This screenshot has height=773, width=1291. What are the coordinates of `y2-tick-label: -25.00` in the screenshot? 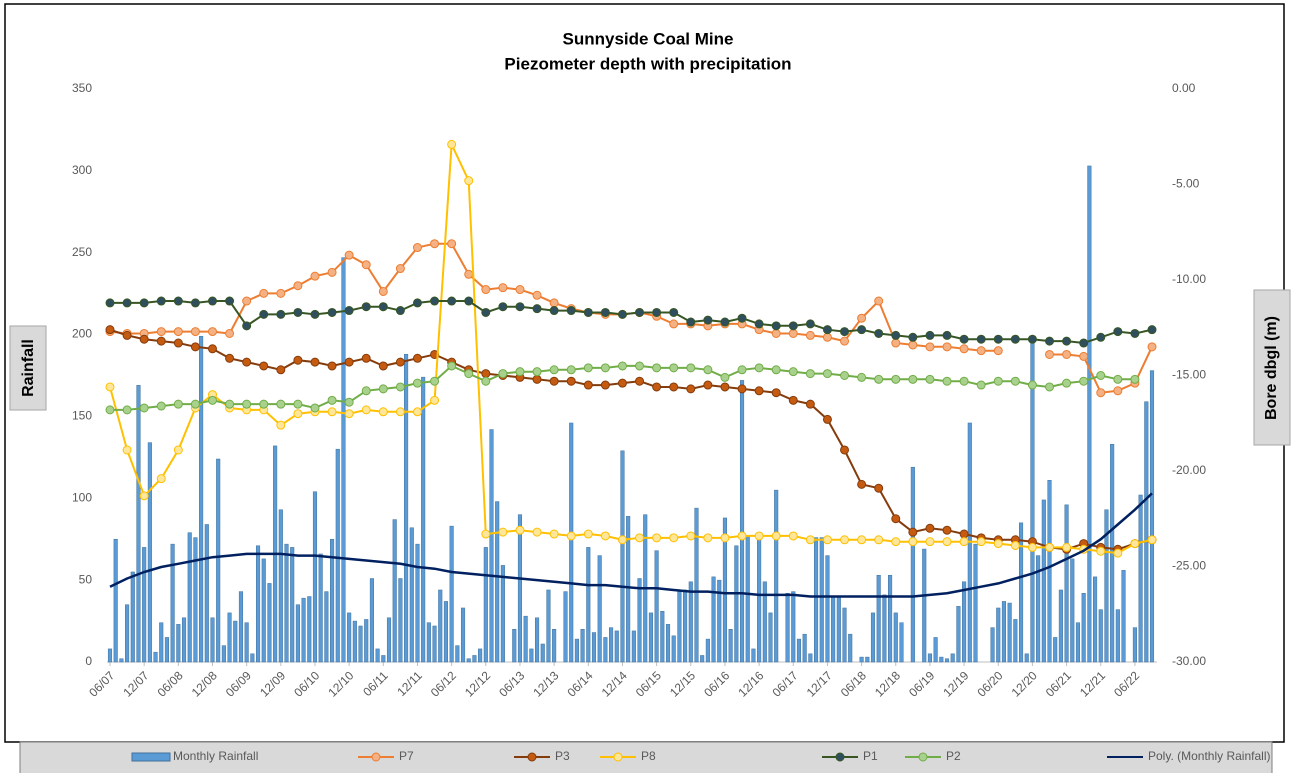 It's located at (1189, 566).